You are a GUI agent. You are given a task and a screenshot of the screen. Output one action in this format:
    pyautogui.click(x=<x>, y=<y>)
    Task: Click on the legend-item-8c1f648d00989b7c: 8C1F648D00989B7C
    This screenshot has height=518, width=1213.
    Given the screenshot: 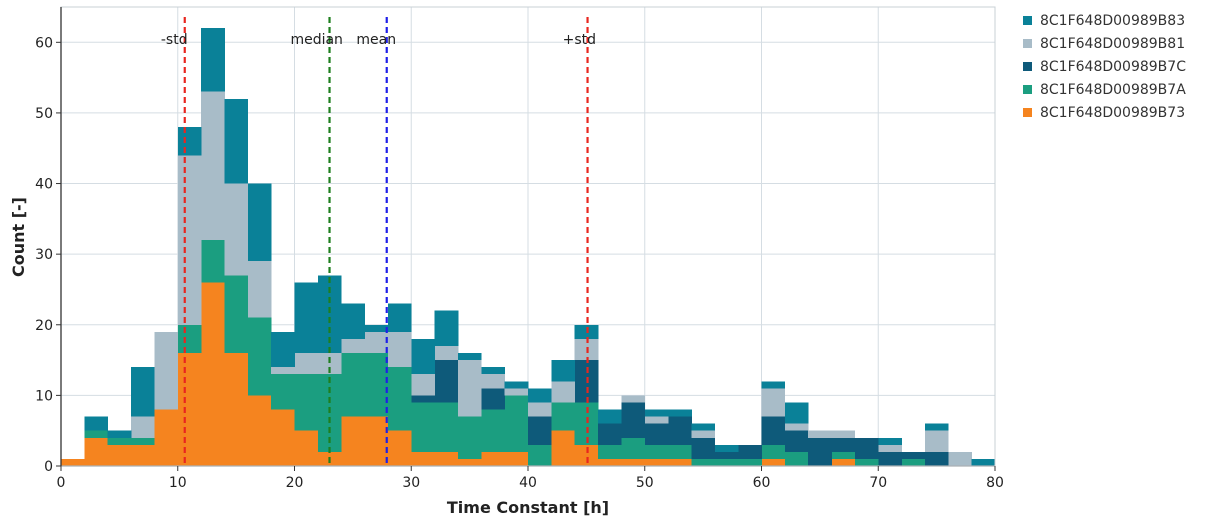 What is the action you would take?
    pyautogui.click(x=1104, y=67)
    